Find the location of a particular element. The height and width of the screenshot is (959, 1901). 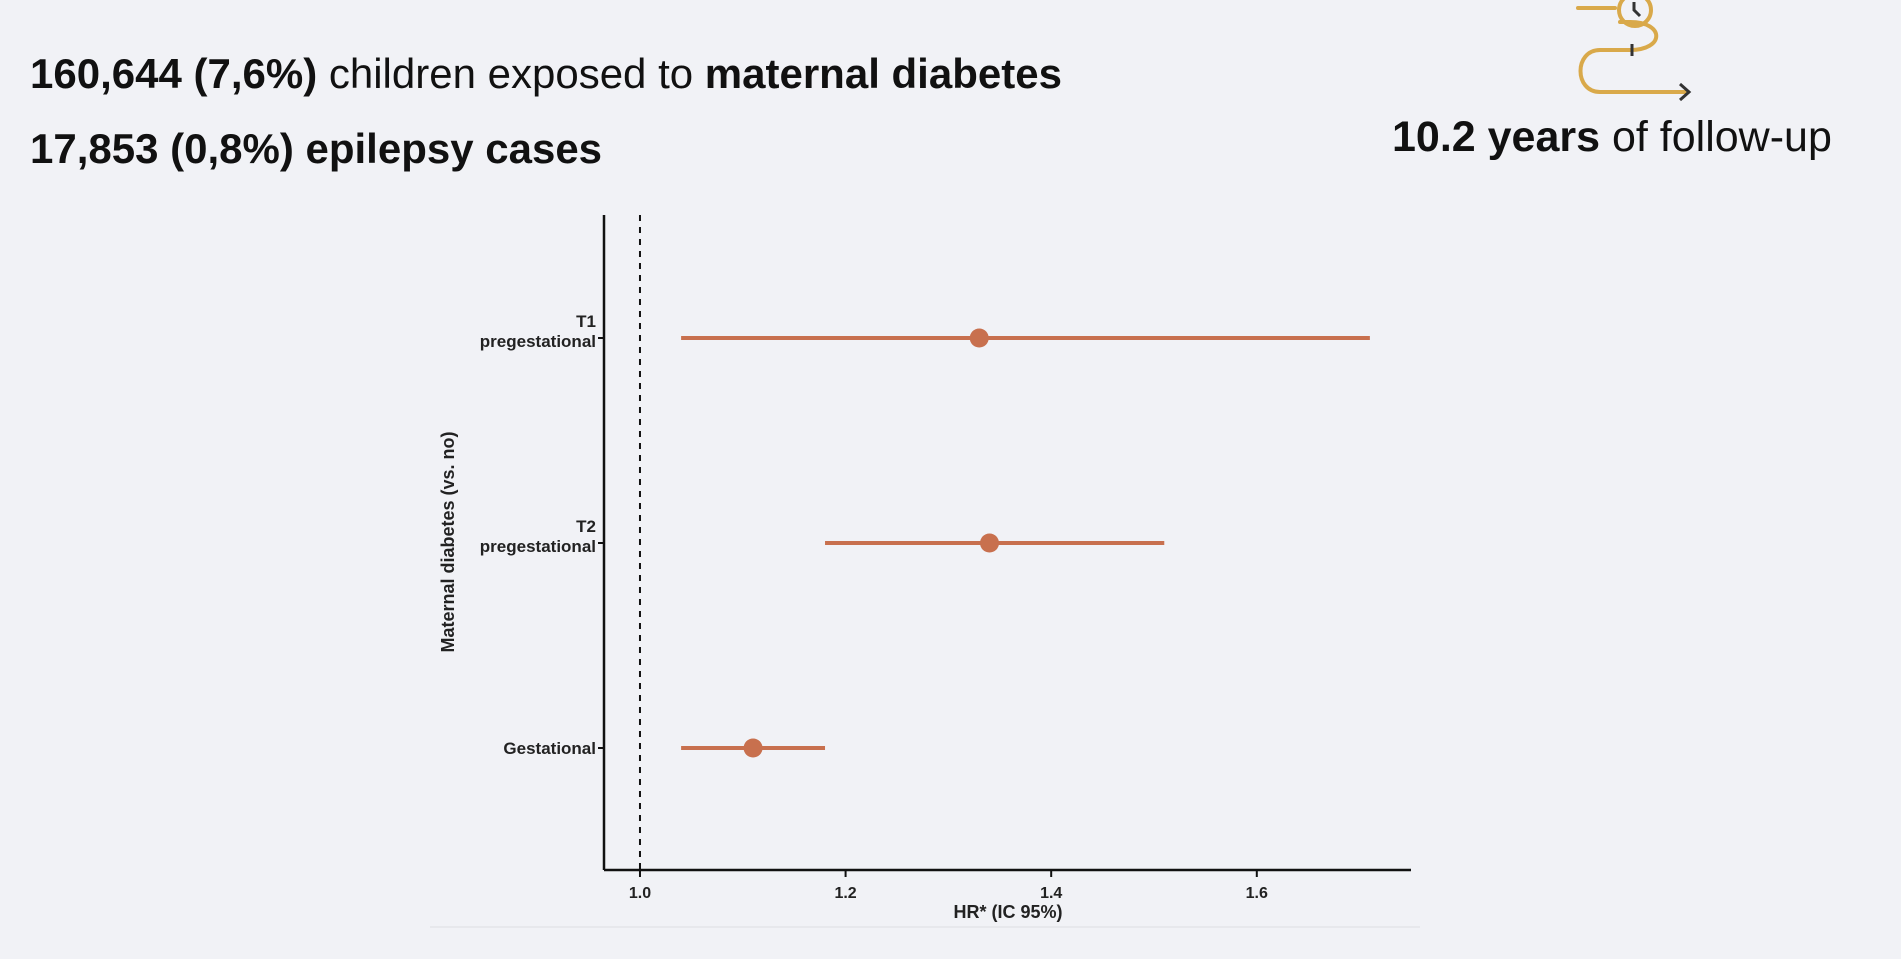

category-label: T1 is located at coordinates (586, 321).